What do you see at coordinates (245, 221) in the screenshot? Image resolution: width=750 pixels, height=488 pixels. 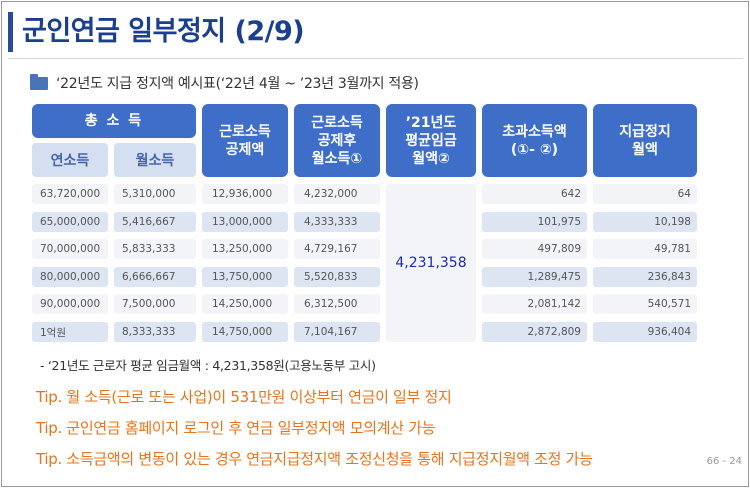 I see `table-cell-deduction: 13,000,000` at bounding box center [245, 221].